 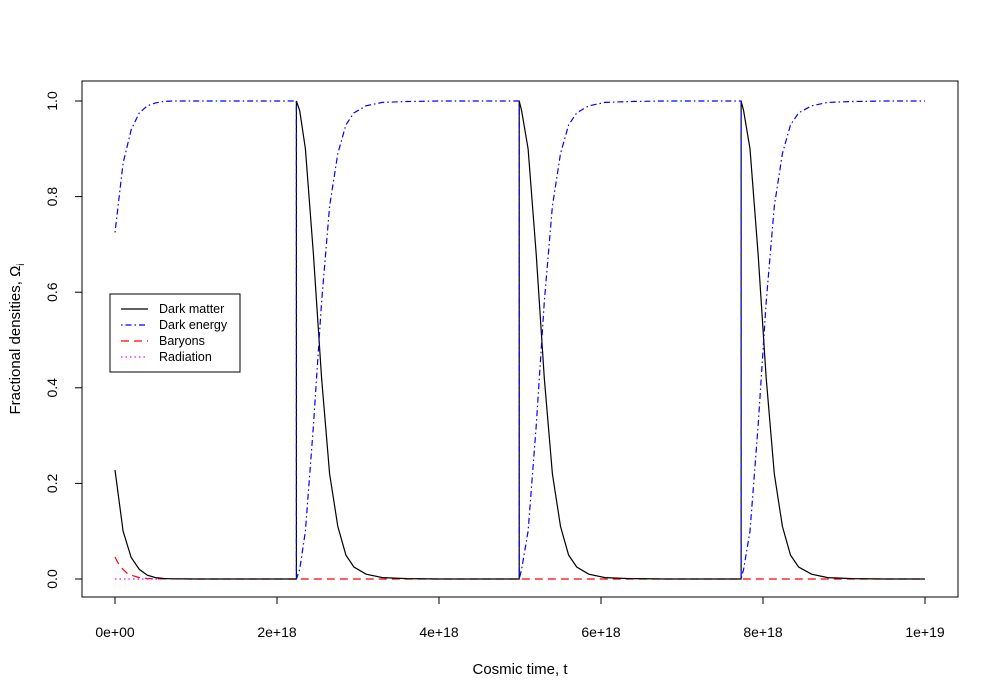 I want to click on legend-box, so click(x=175, y=333).